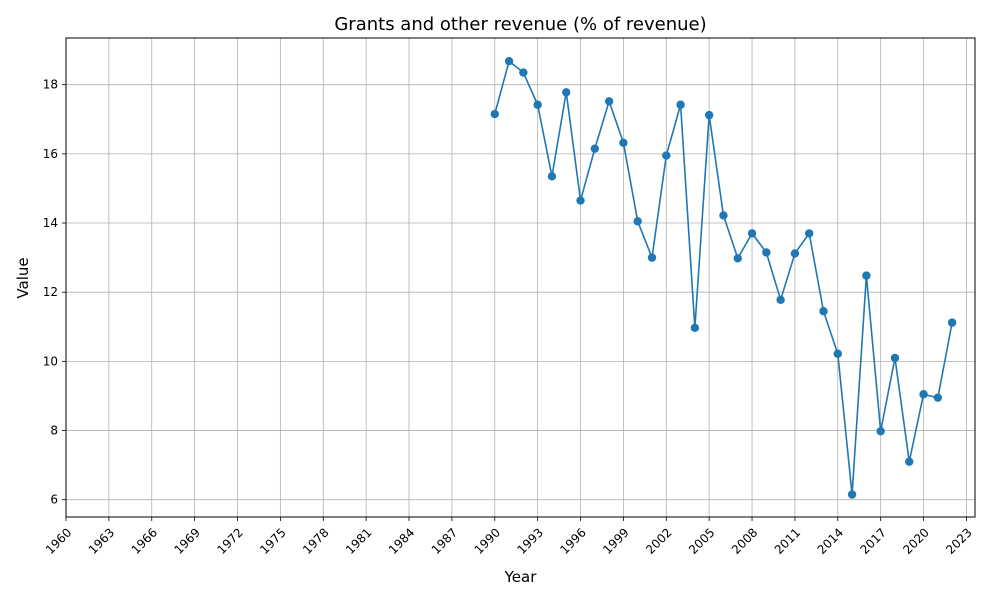 This screenshot has height=604, width=1000. What do you see at coordinates (701, 540) in the screenshot?
I see `x-tick-label: 2005` at bounding box center [701, 540].